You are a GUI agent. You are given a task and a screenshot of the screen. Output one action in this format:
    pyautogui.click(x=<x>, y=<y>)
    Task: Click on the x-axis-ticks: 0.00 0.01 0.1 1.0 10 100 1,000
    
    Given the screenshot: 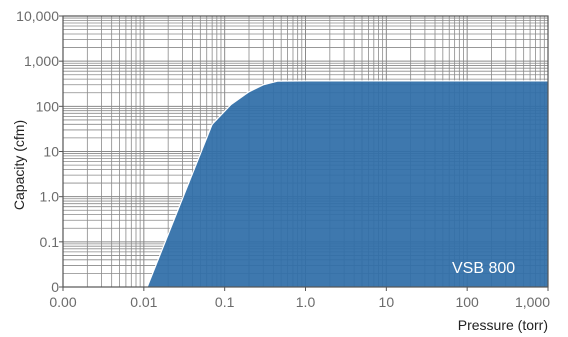 What is the action you would take?
    pyautogui.click(x=299, y=298)
    